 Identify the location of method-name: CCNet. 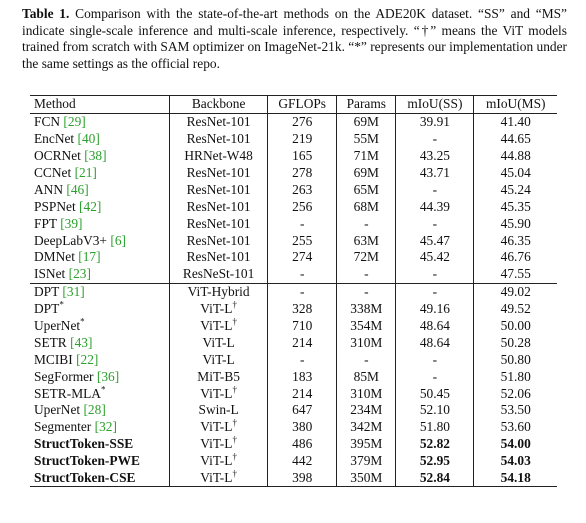
(53, 172).